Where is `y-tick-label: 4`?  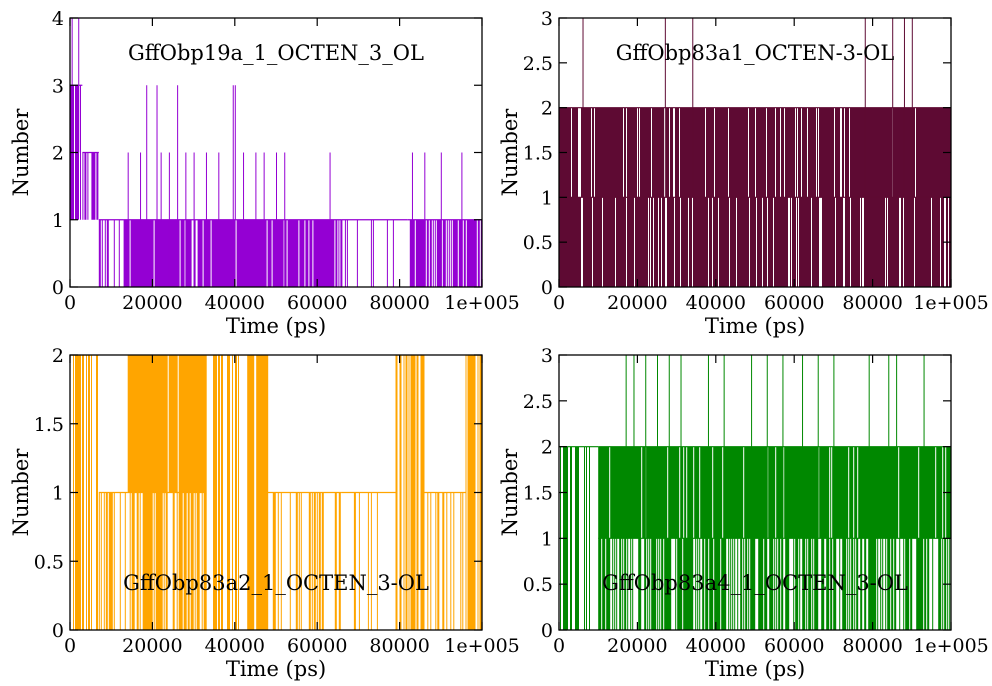 y-tick-label: 4 is located at coordinates (58, 19).